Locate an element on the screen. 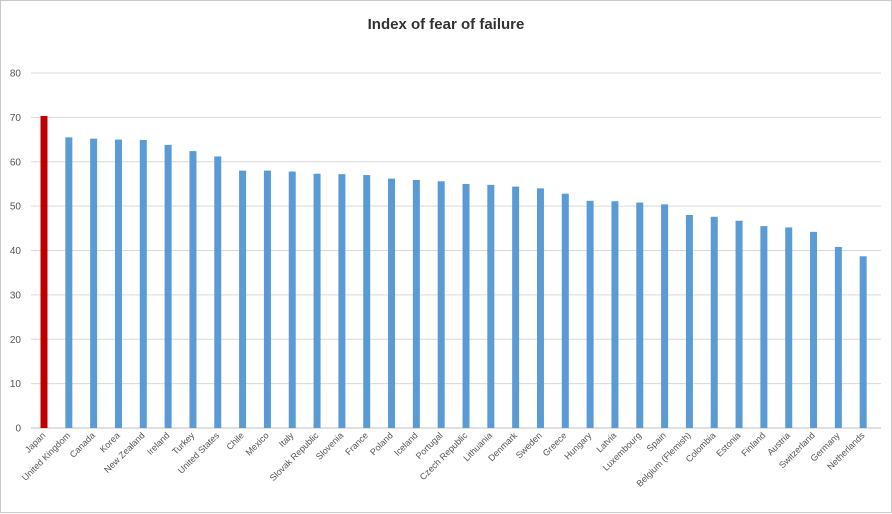 The width and height of the screenshot is (892, 514). y-tick-label: 40 is located at coordinates (16, 251).